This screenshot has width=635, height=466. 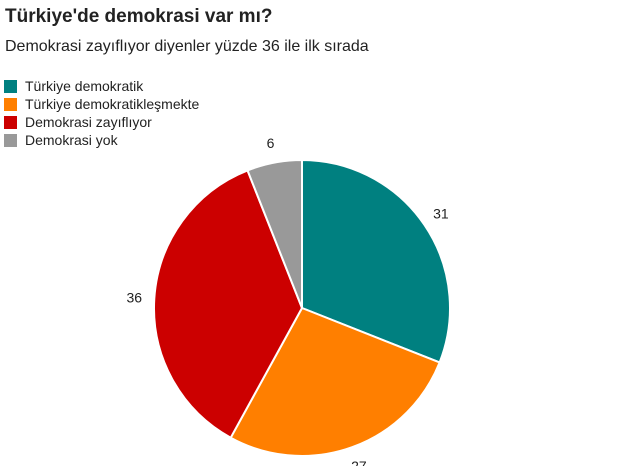 What do you see at coordinates (88, 122) in the screenshot?
I see `legend-label: Demokrasi zayıflıyor` at bounding box center [88, 122].